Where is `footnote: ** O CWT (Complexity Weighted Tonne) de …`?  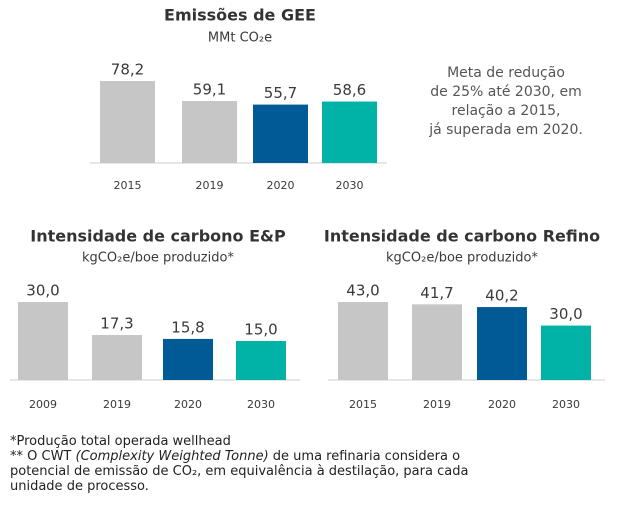 footnote: ** O CWT (Complexity Weighted Tonne) de … is located at coordinates (260, 471).